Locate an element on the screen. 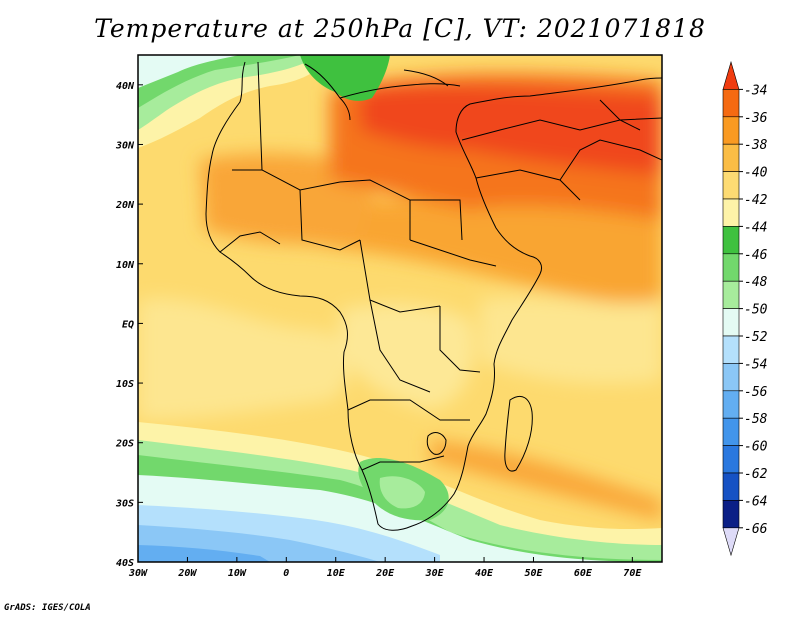 The image size is (800, 618). y-tick-label: 30S is located at coordinates (124, 503).